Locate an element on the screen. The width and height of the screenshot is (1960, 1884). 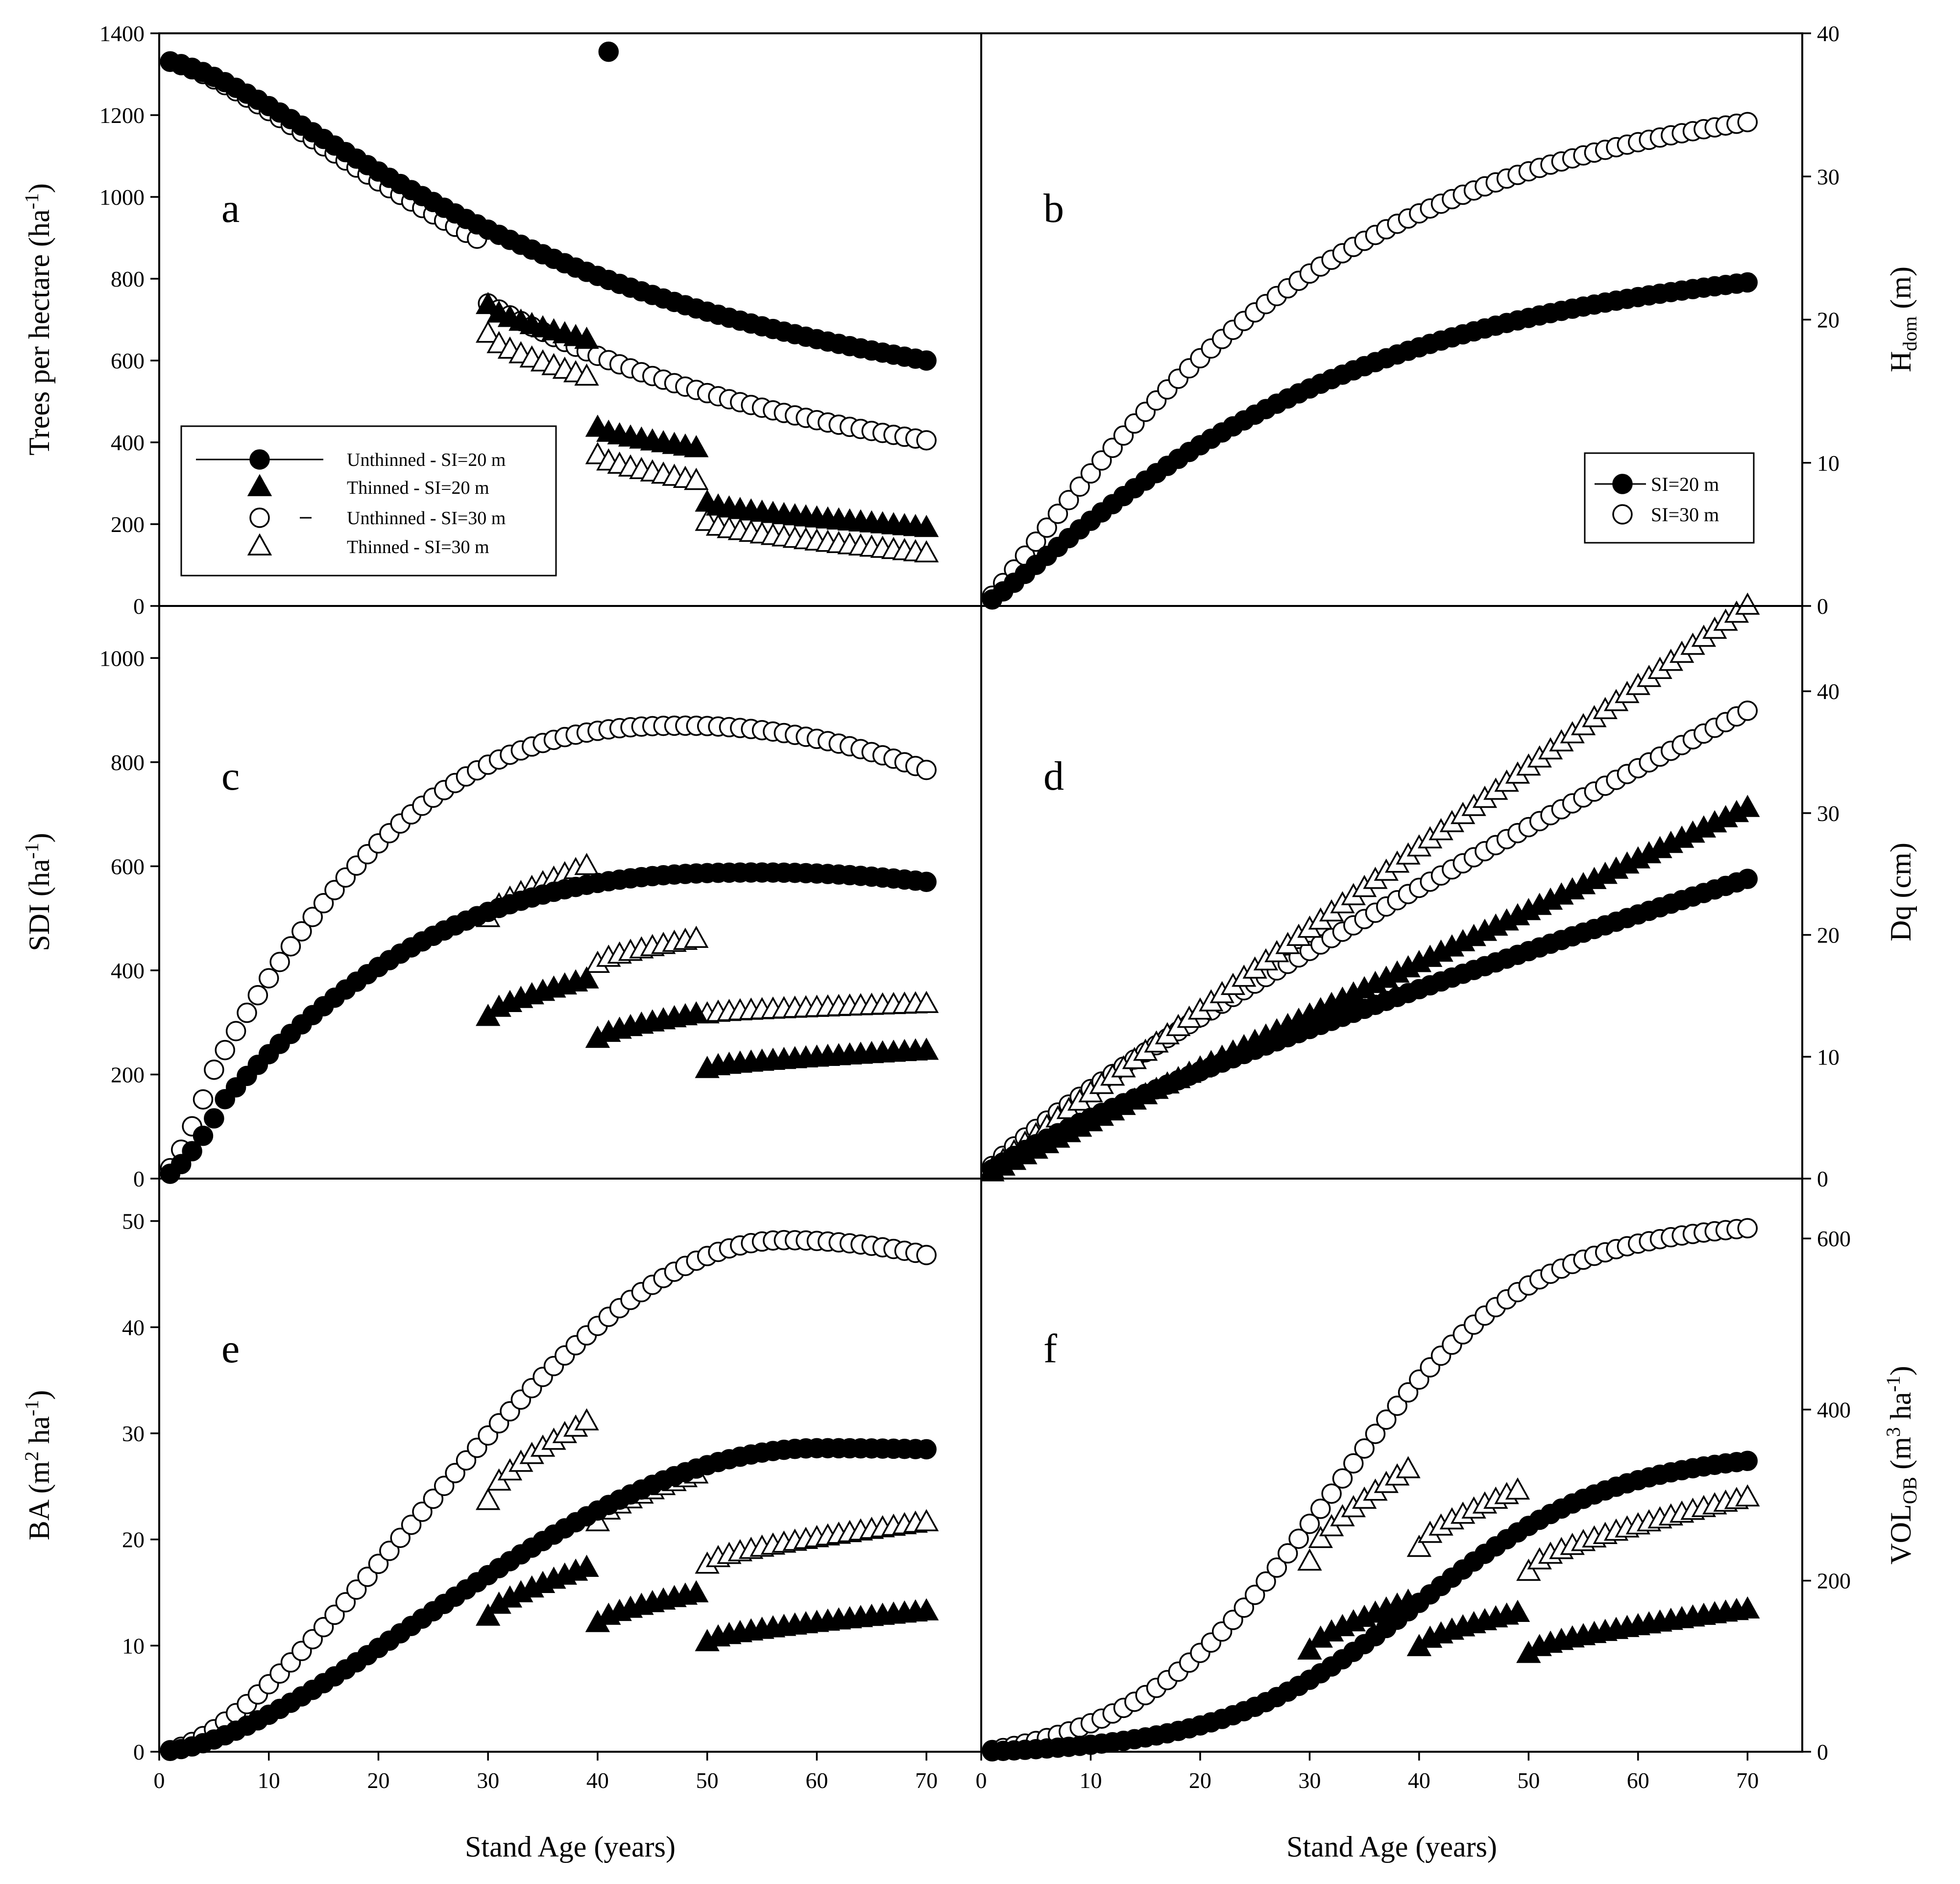
panel-e-ytick-label: 30 is located at coordinates (134, 1433).